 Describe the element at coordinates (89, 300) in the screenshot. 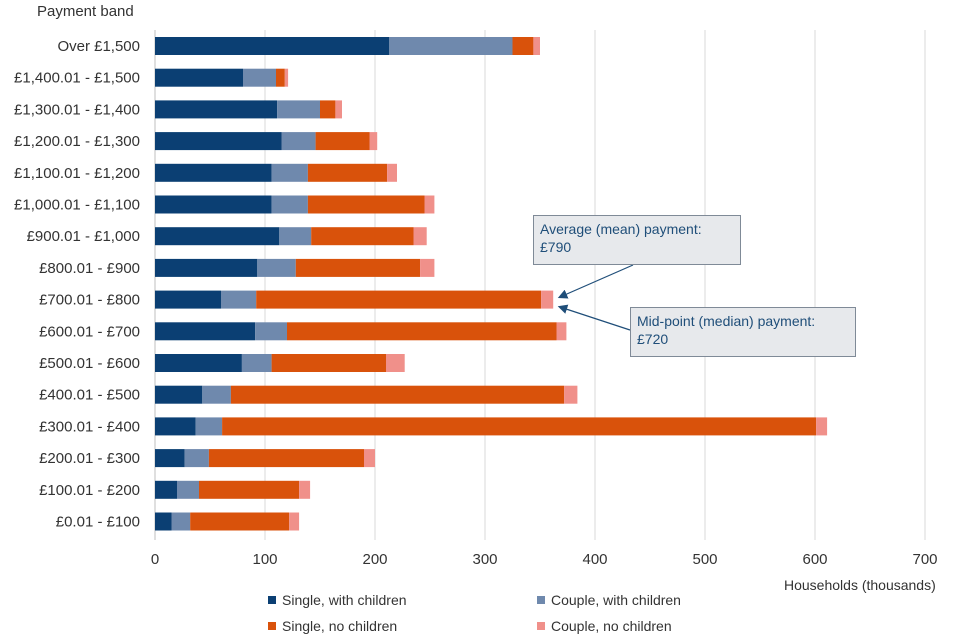

I see `y-tick-label: £700.01 - £800` at that location.